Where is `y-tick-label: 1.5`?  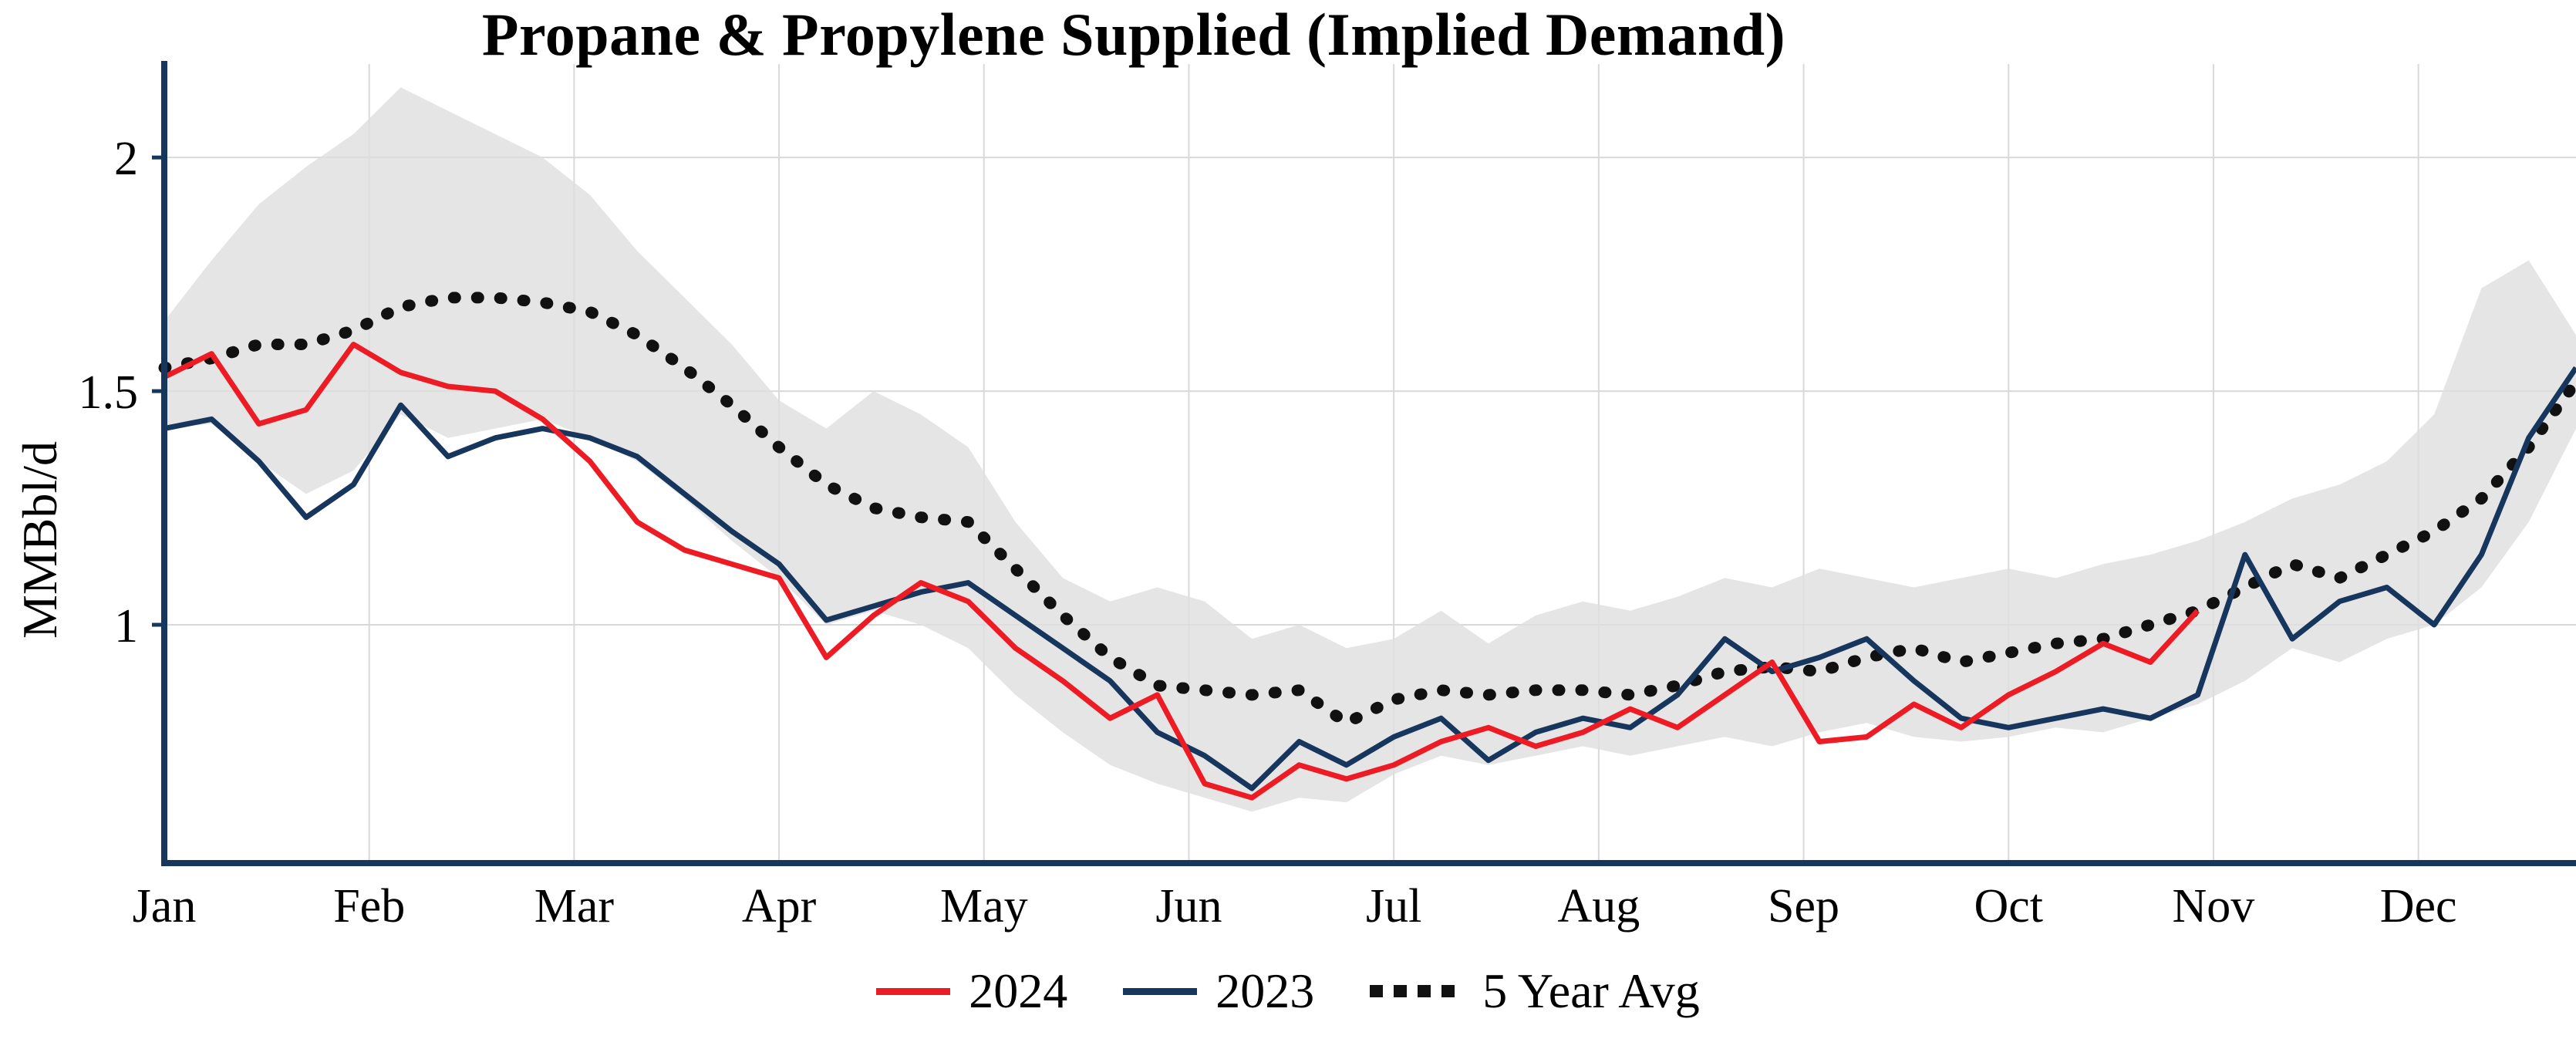
y-tick-label: 1.5 is located at coordinates (109, 392).